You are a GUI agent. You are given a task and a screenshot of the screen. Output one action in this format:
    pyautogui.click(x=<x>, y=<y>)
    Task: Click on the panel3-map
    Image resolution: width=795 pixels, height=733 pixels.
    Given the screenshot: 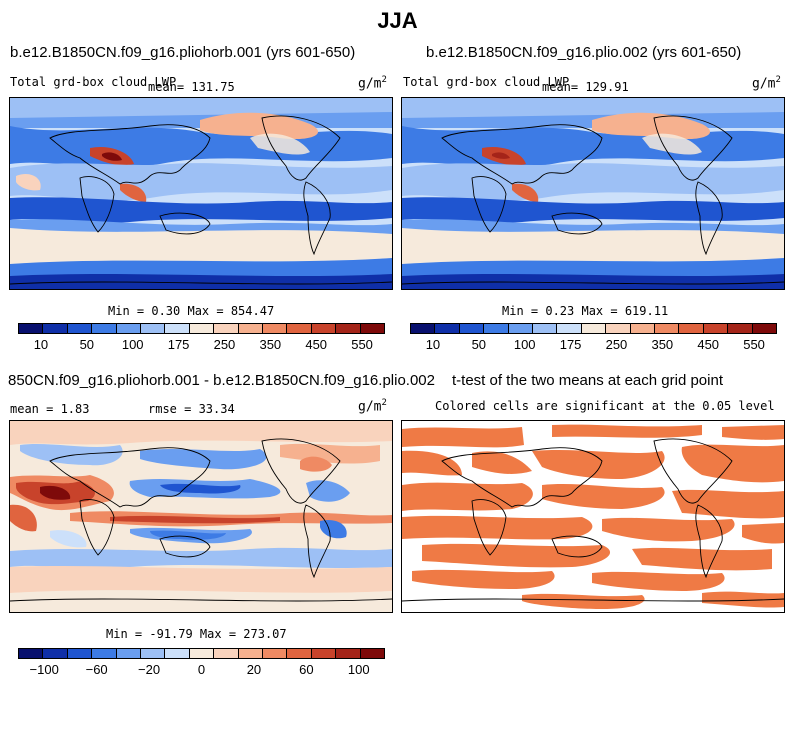 What is the action you would take?
    pyautogui.click(x=201, y=516)
    